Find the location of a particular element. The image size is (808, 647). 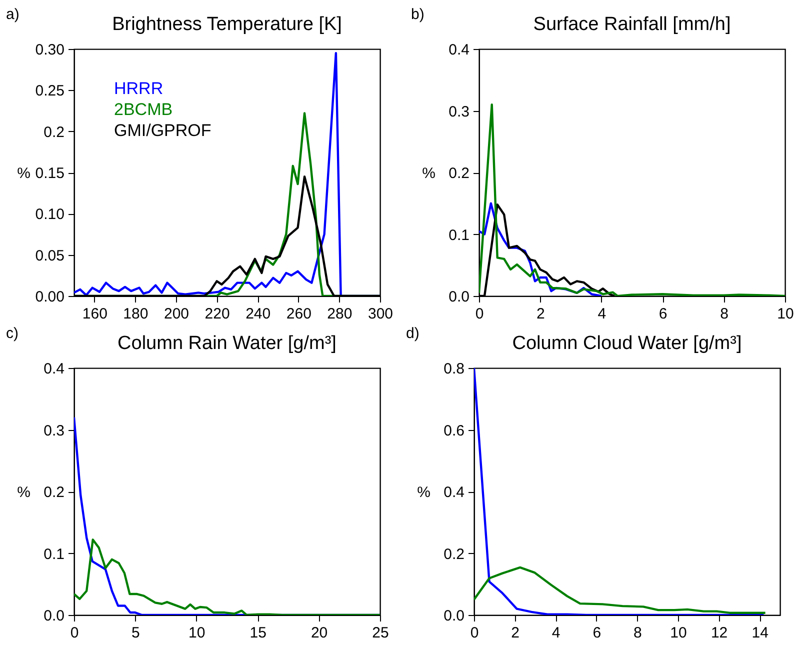

line-series is located at coordinates (620, 590).